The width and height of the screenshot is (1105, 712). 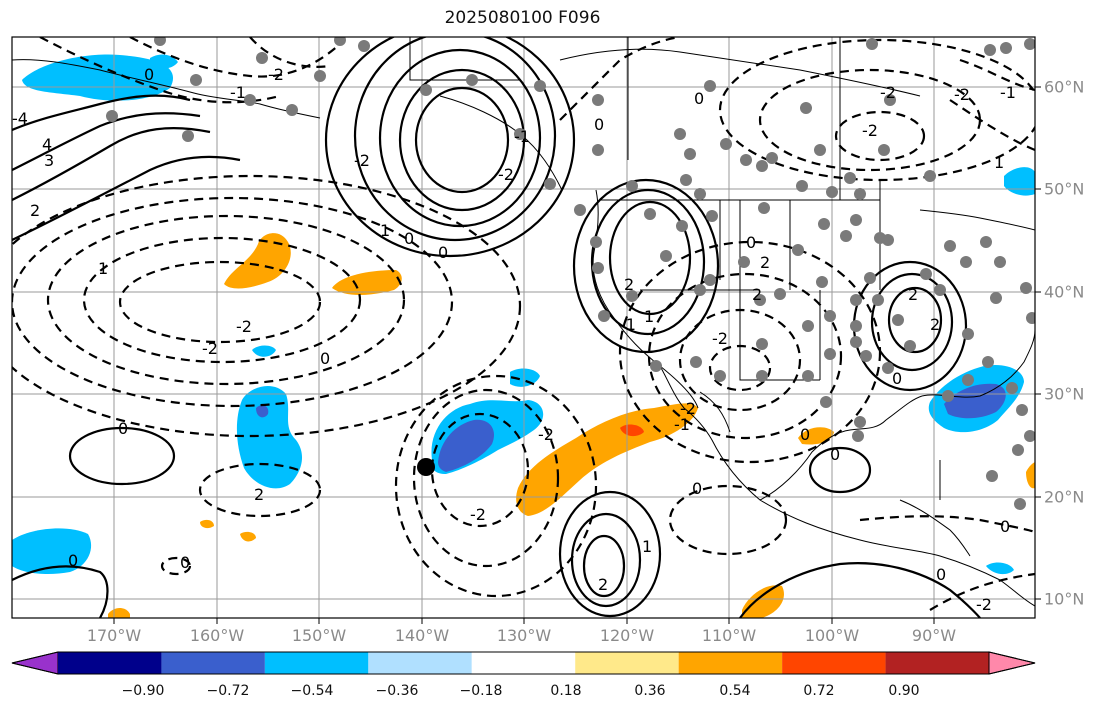 What do you see at coordinates (47, 144) in the screenshot?
I see `contour-label: 4` at bounding box center [47, 144].